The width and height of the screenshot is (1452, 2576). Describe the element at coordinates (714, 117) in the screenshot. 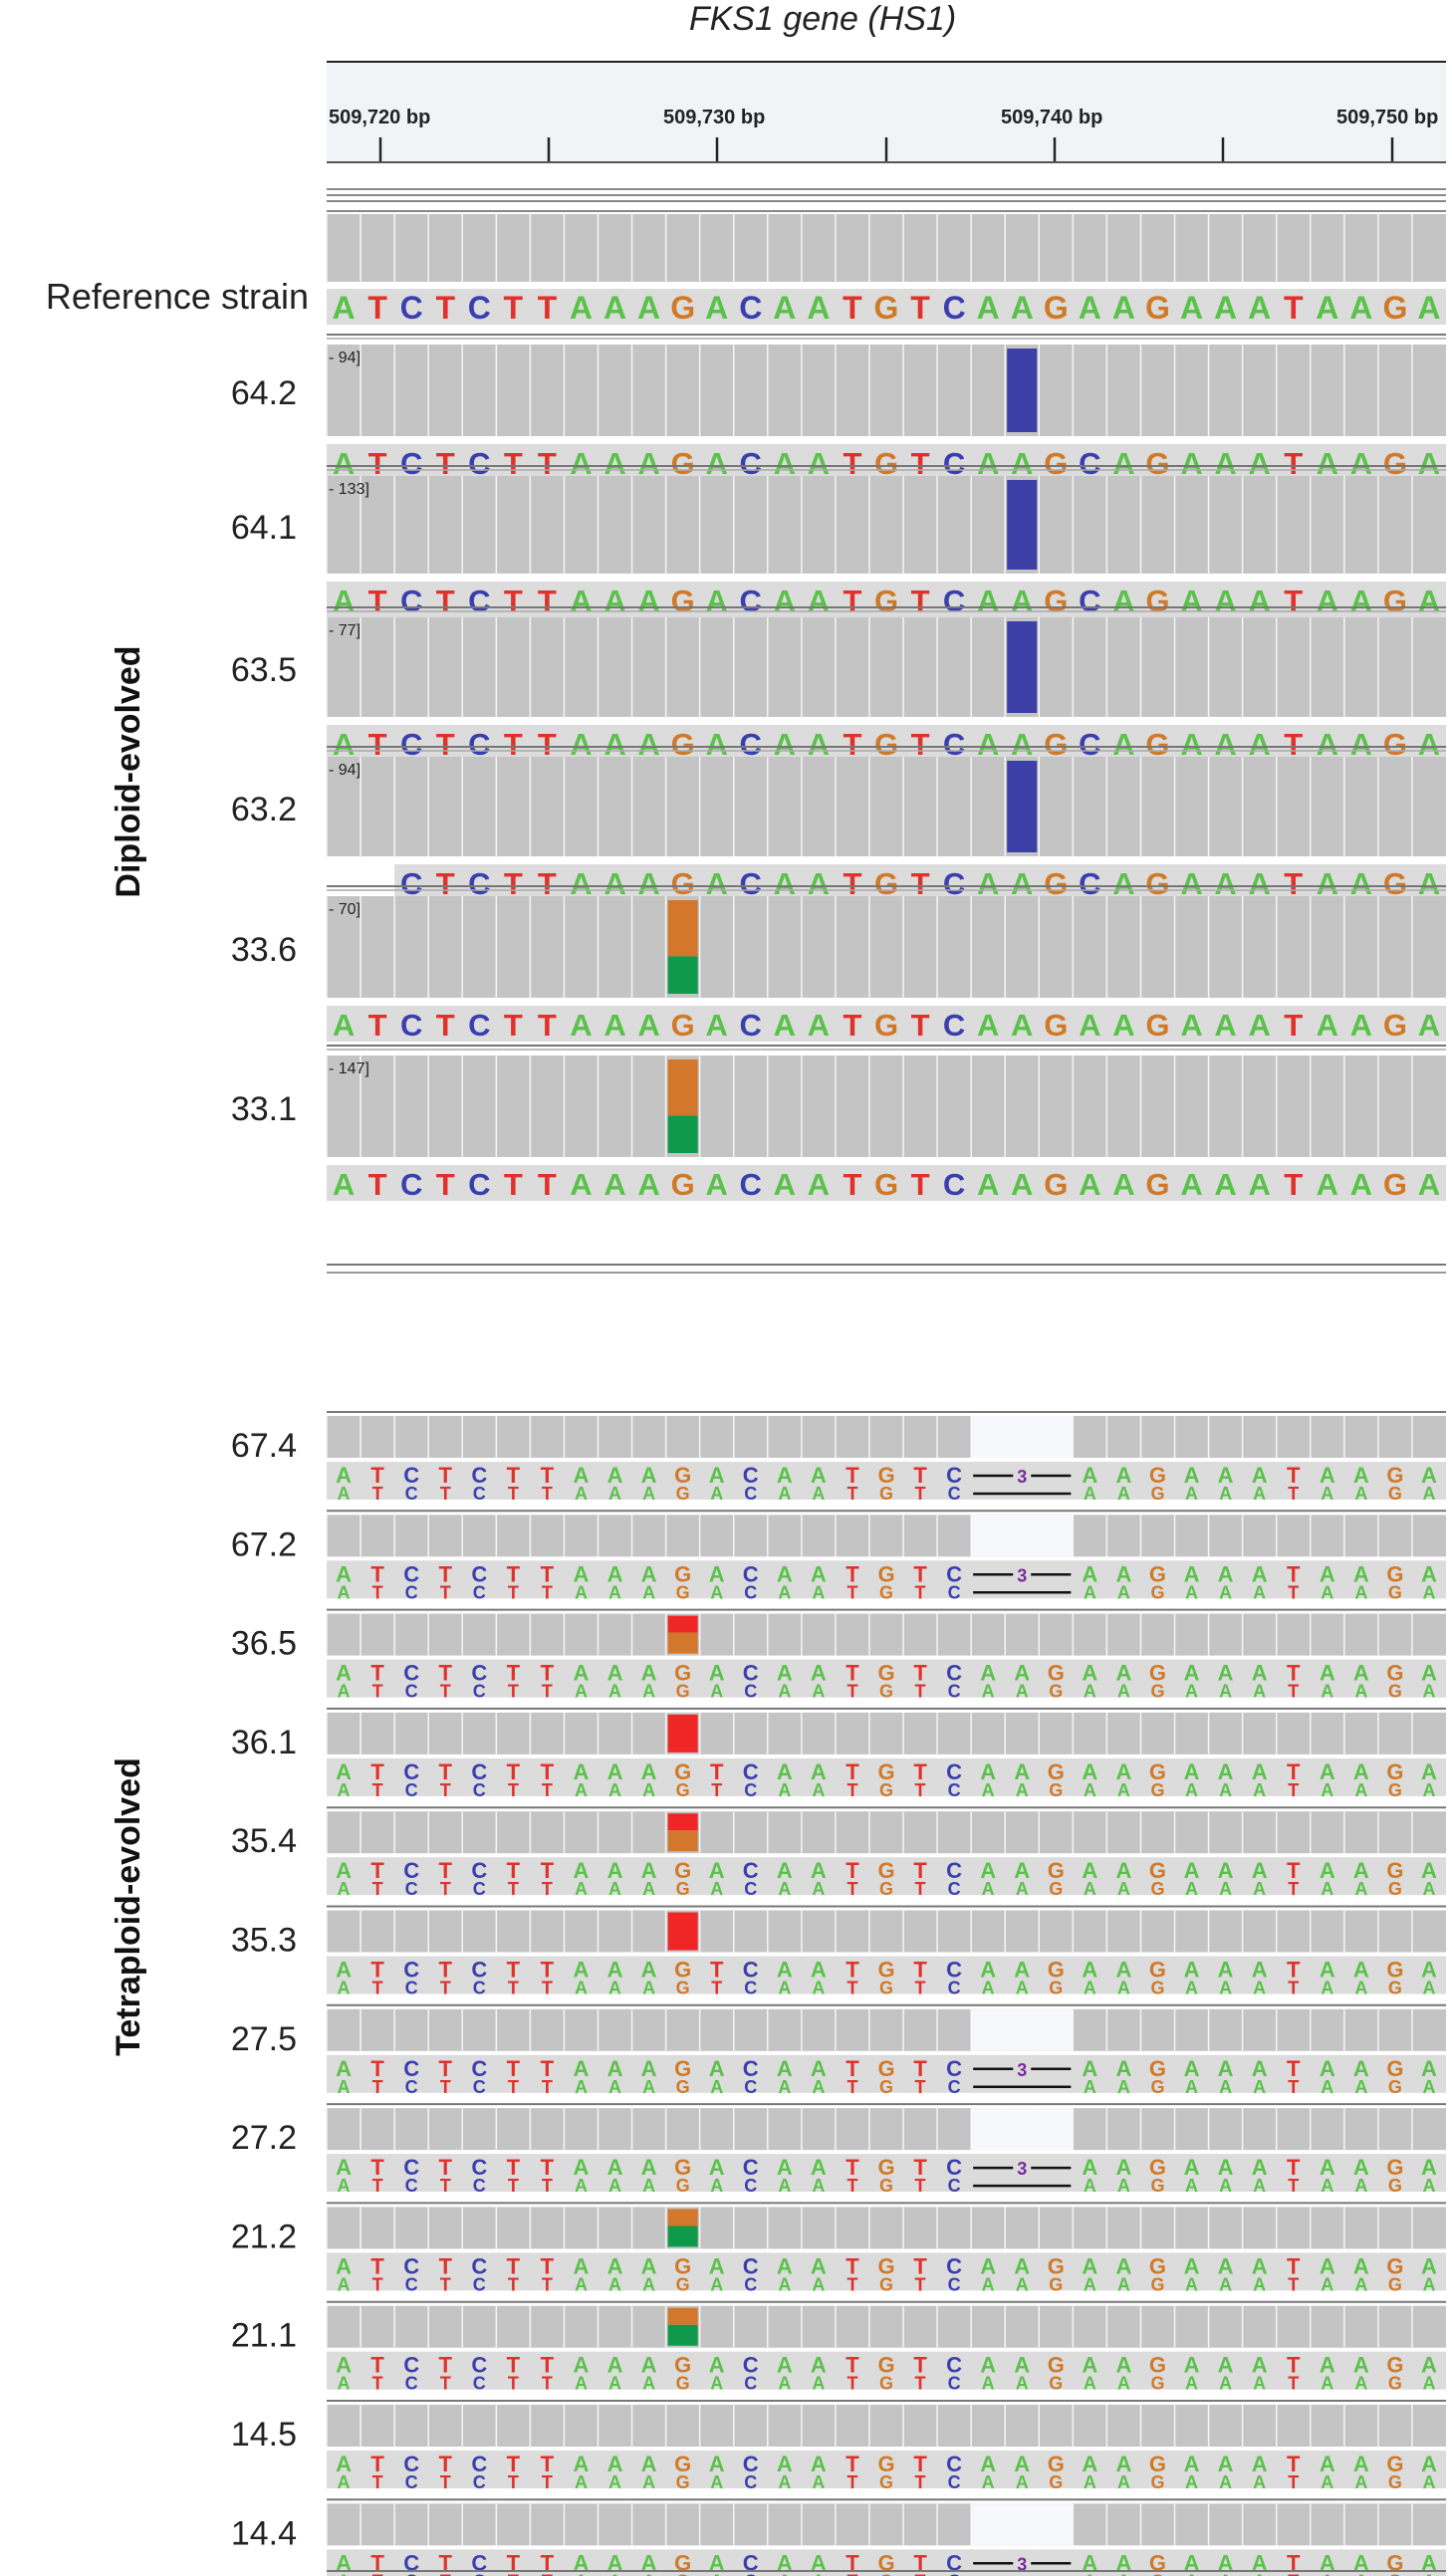

I see `ruler-label: 509,730 bp` at that location.